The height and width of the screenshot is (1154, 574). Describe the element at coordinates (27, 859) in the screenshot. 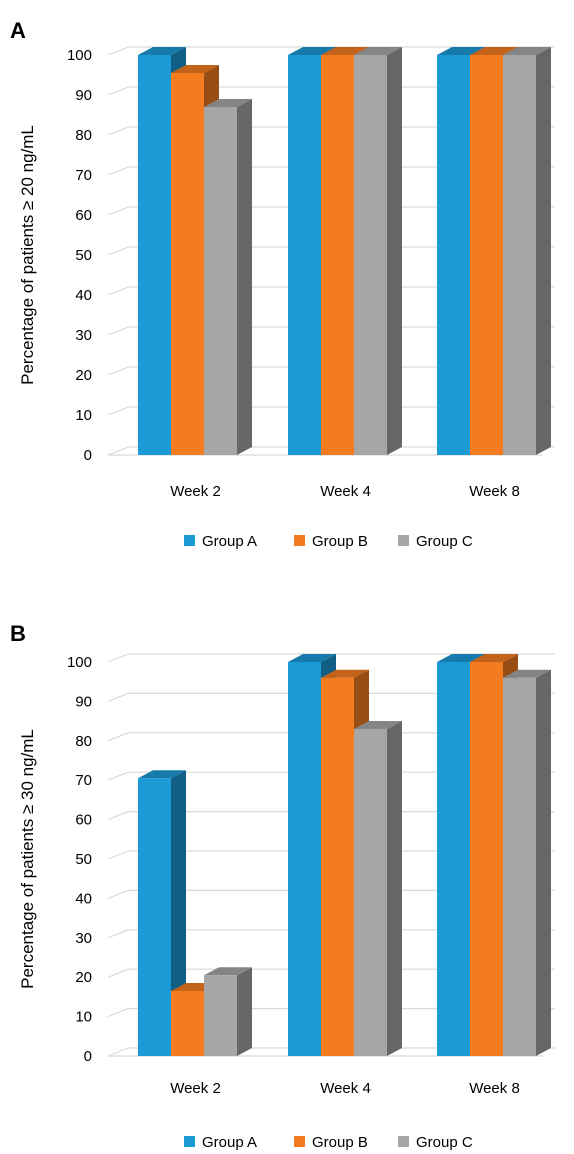

I see `y-axis-title: Percentage of patients ≥ 30 ng/mL` at that location.